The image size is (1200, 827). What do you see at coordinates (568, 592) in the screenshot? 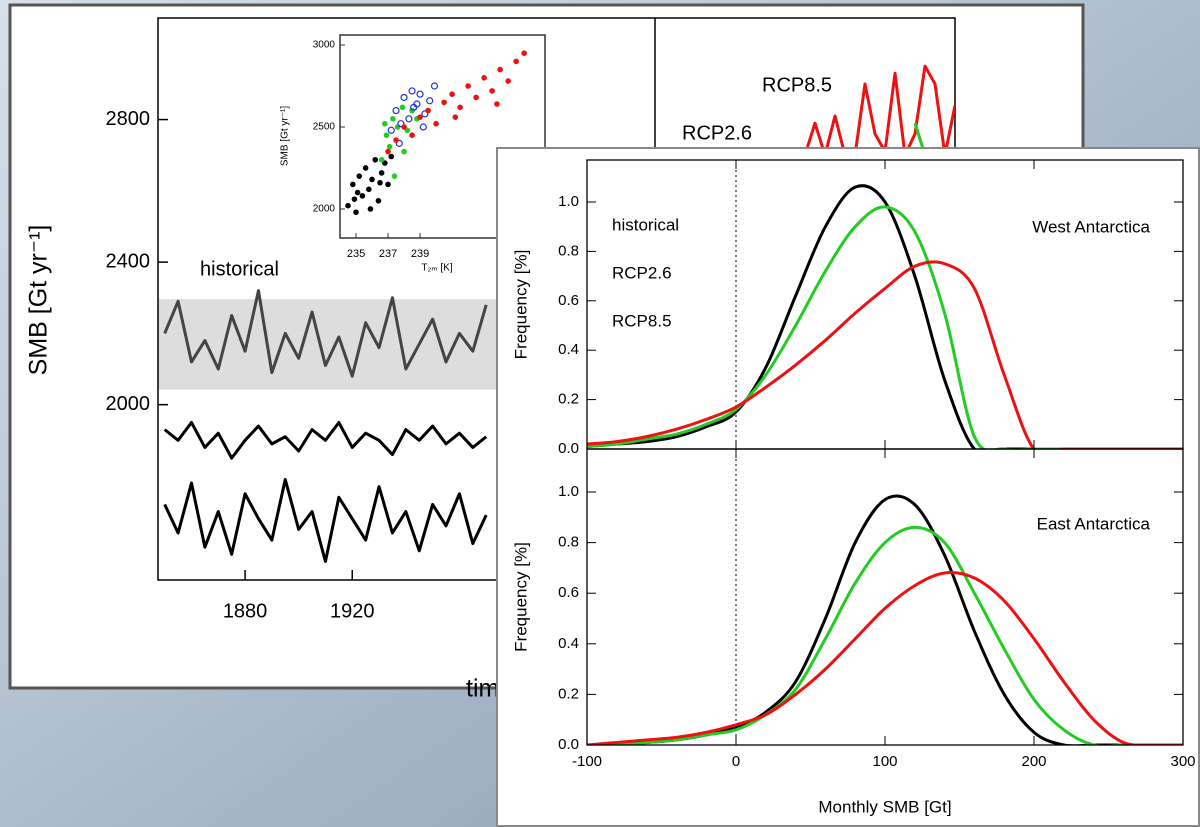
I see `y-tick-label: 0.6` at bounding box center [568, 592].